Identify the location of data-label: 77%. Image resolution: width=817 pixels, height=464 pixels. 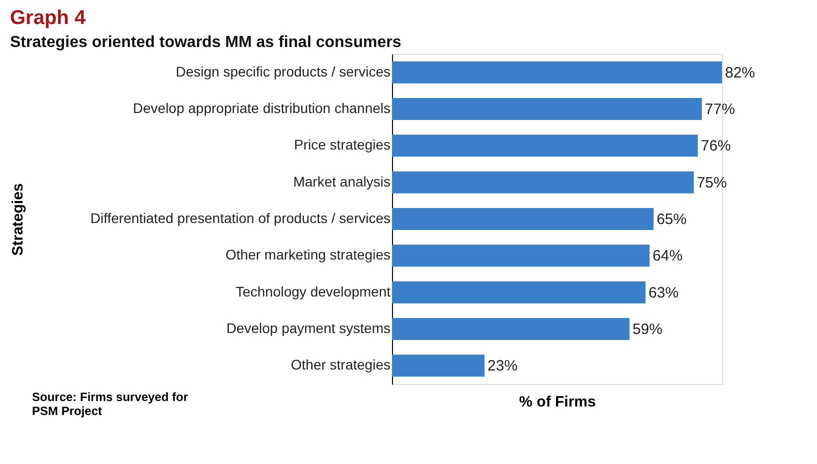
(719, 109).